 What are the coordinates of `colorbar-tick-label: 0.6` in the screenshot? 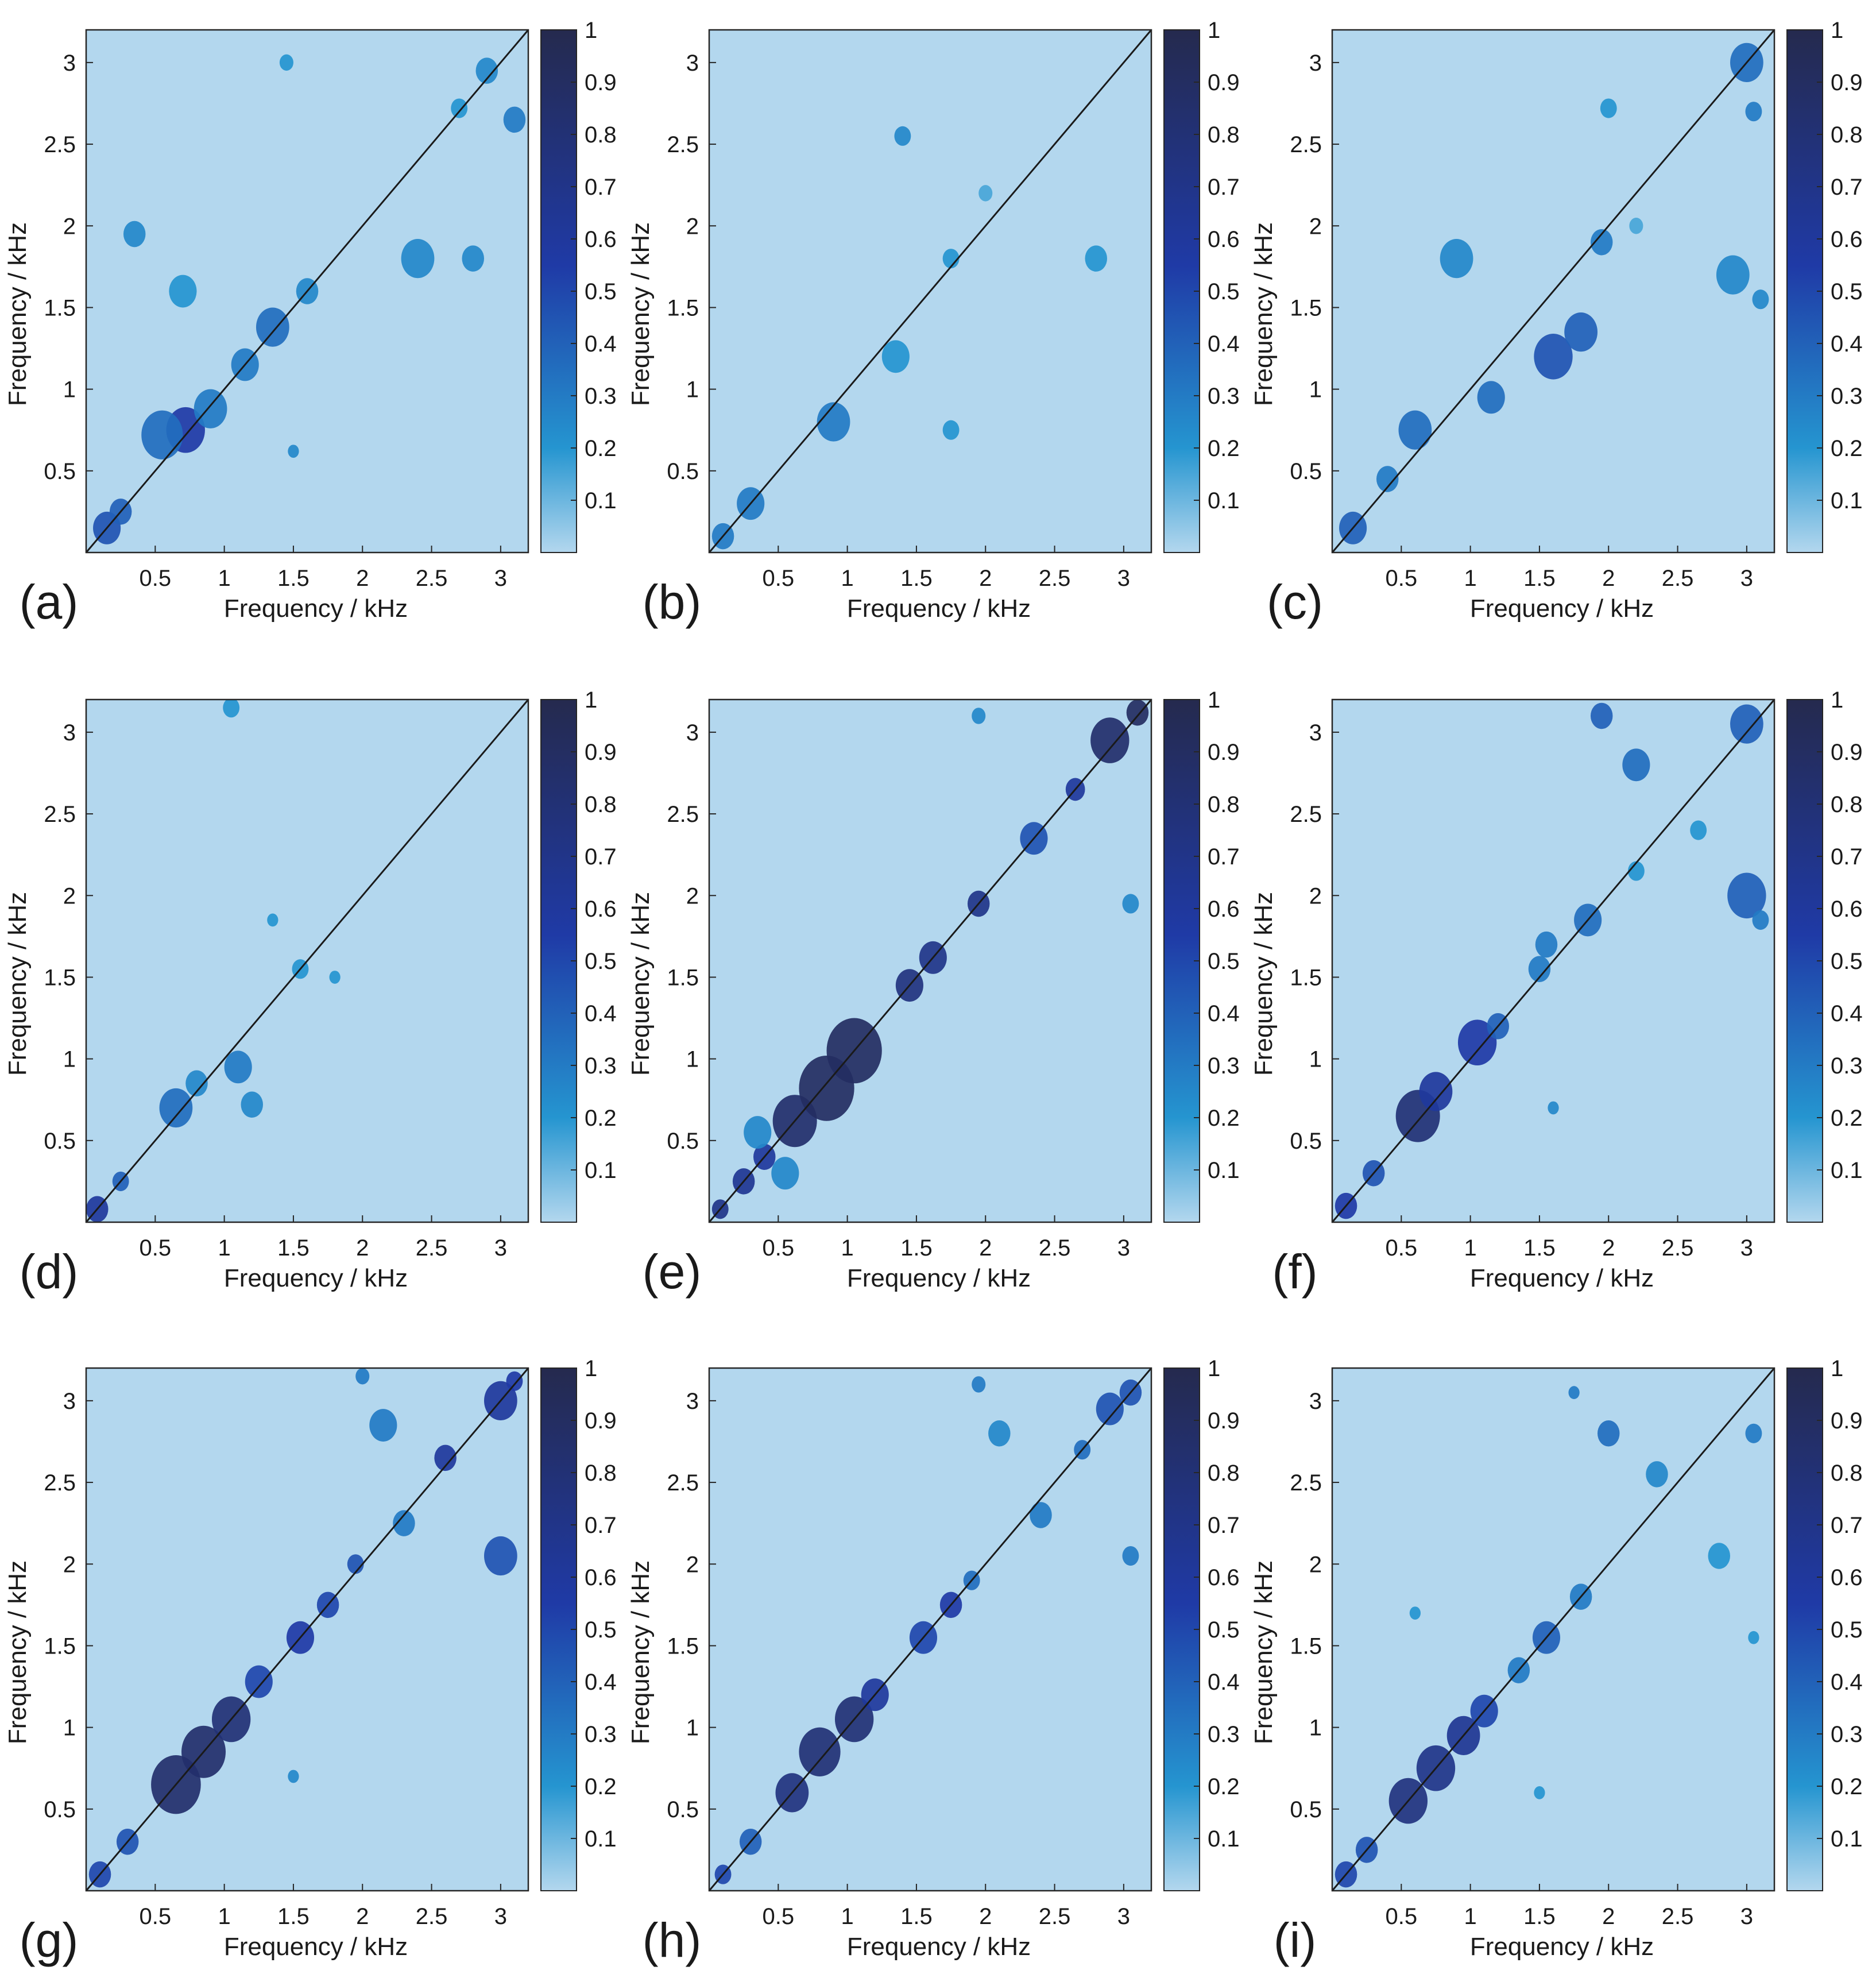 It's located at (1847, 909).